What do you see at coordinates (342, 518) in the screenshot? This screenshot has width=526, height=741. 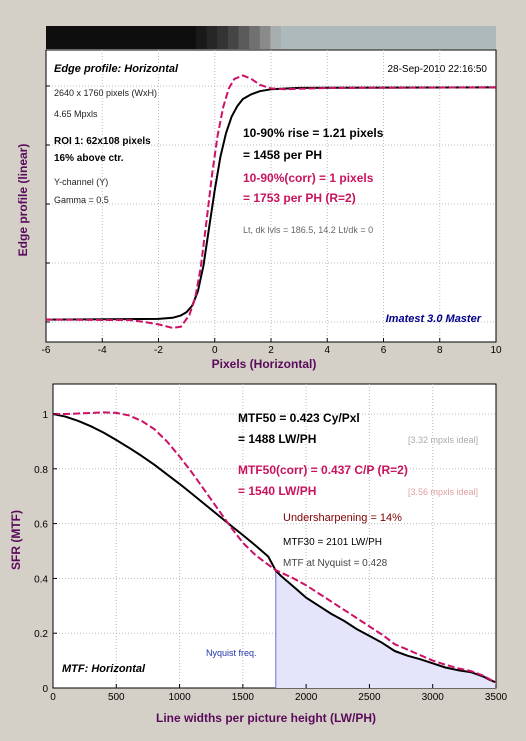 I see `mtf-undersharpening: Undersharpening = 14%` at bounding box center [342, 518].